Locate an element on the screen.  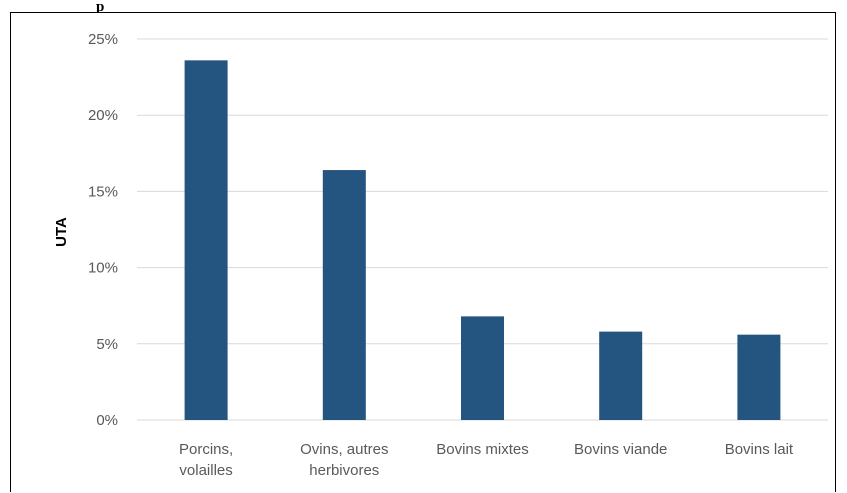
y-tick-label: 0% is located at coordinates (107, 420).